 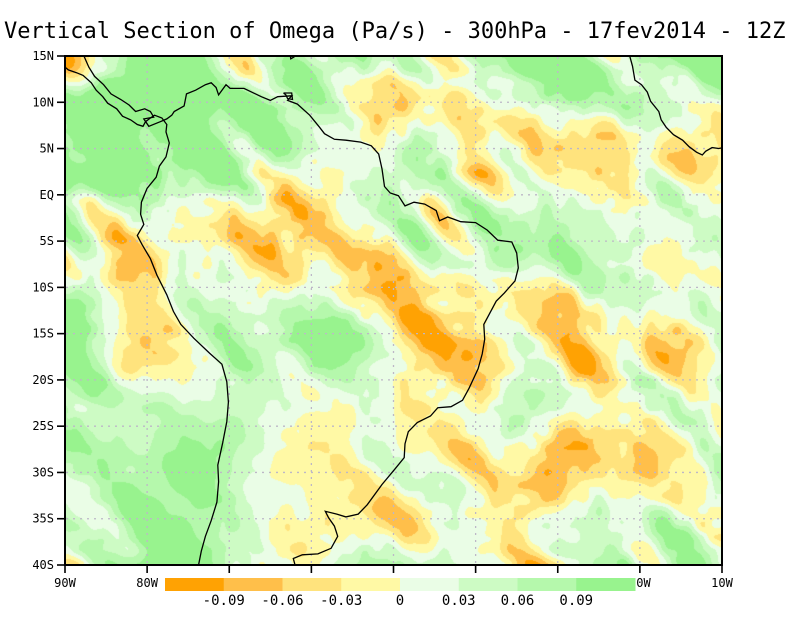 I want to click on lat-tick-label: 35S, so click(x=43, y=519).